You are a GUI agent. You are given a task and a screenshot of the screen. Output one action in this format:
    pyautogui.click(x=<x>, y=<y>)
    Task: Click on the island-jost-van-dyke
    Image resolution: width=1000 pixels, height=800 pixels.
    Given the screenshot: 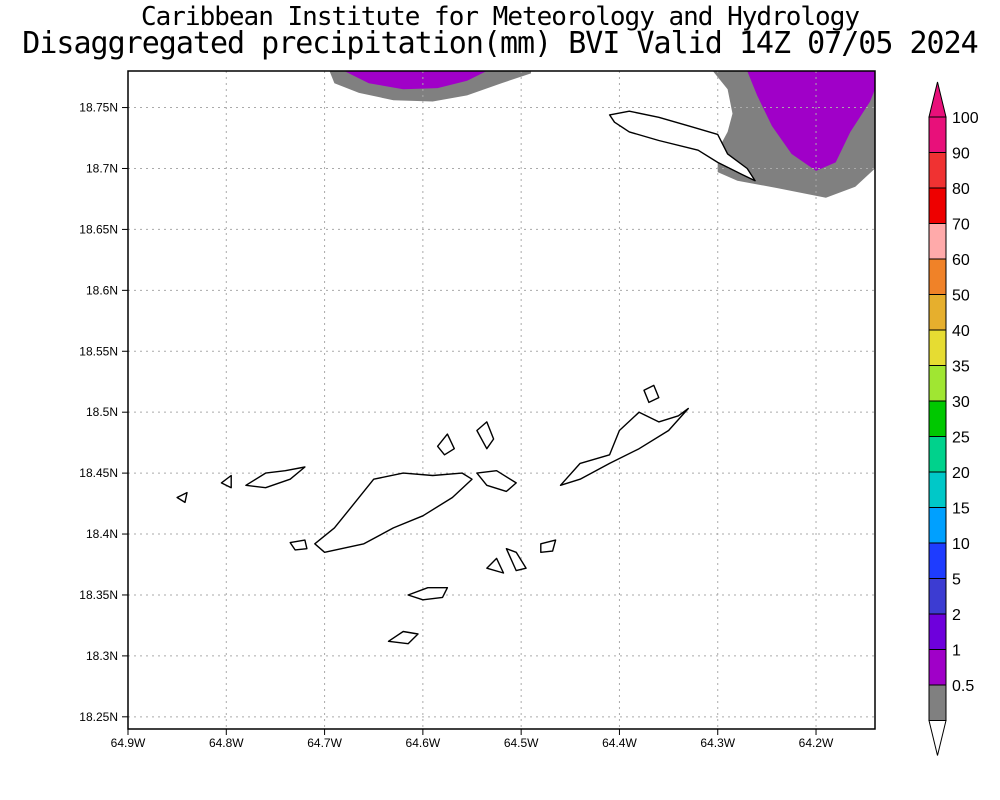 What is the action you would take?
    pyautogui.click(x=275, y=477)
    